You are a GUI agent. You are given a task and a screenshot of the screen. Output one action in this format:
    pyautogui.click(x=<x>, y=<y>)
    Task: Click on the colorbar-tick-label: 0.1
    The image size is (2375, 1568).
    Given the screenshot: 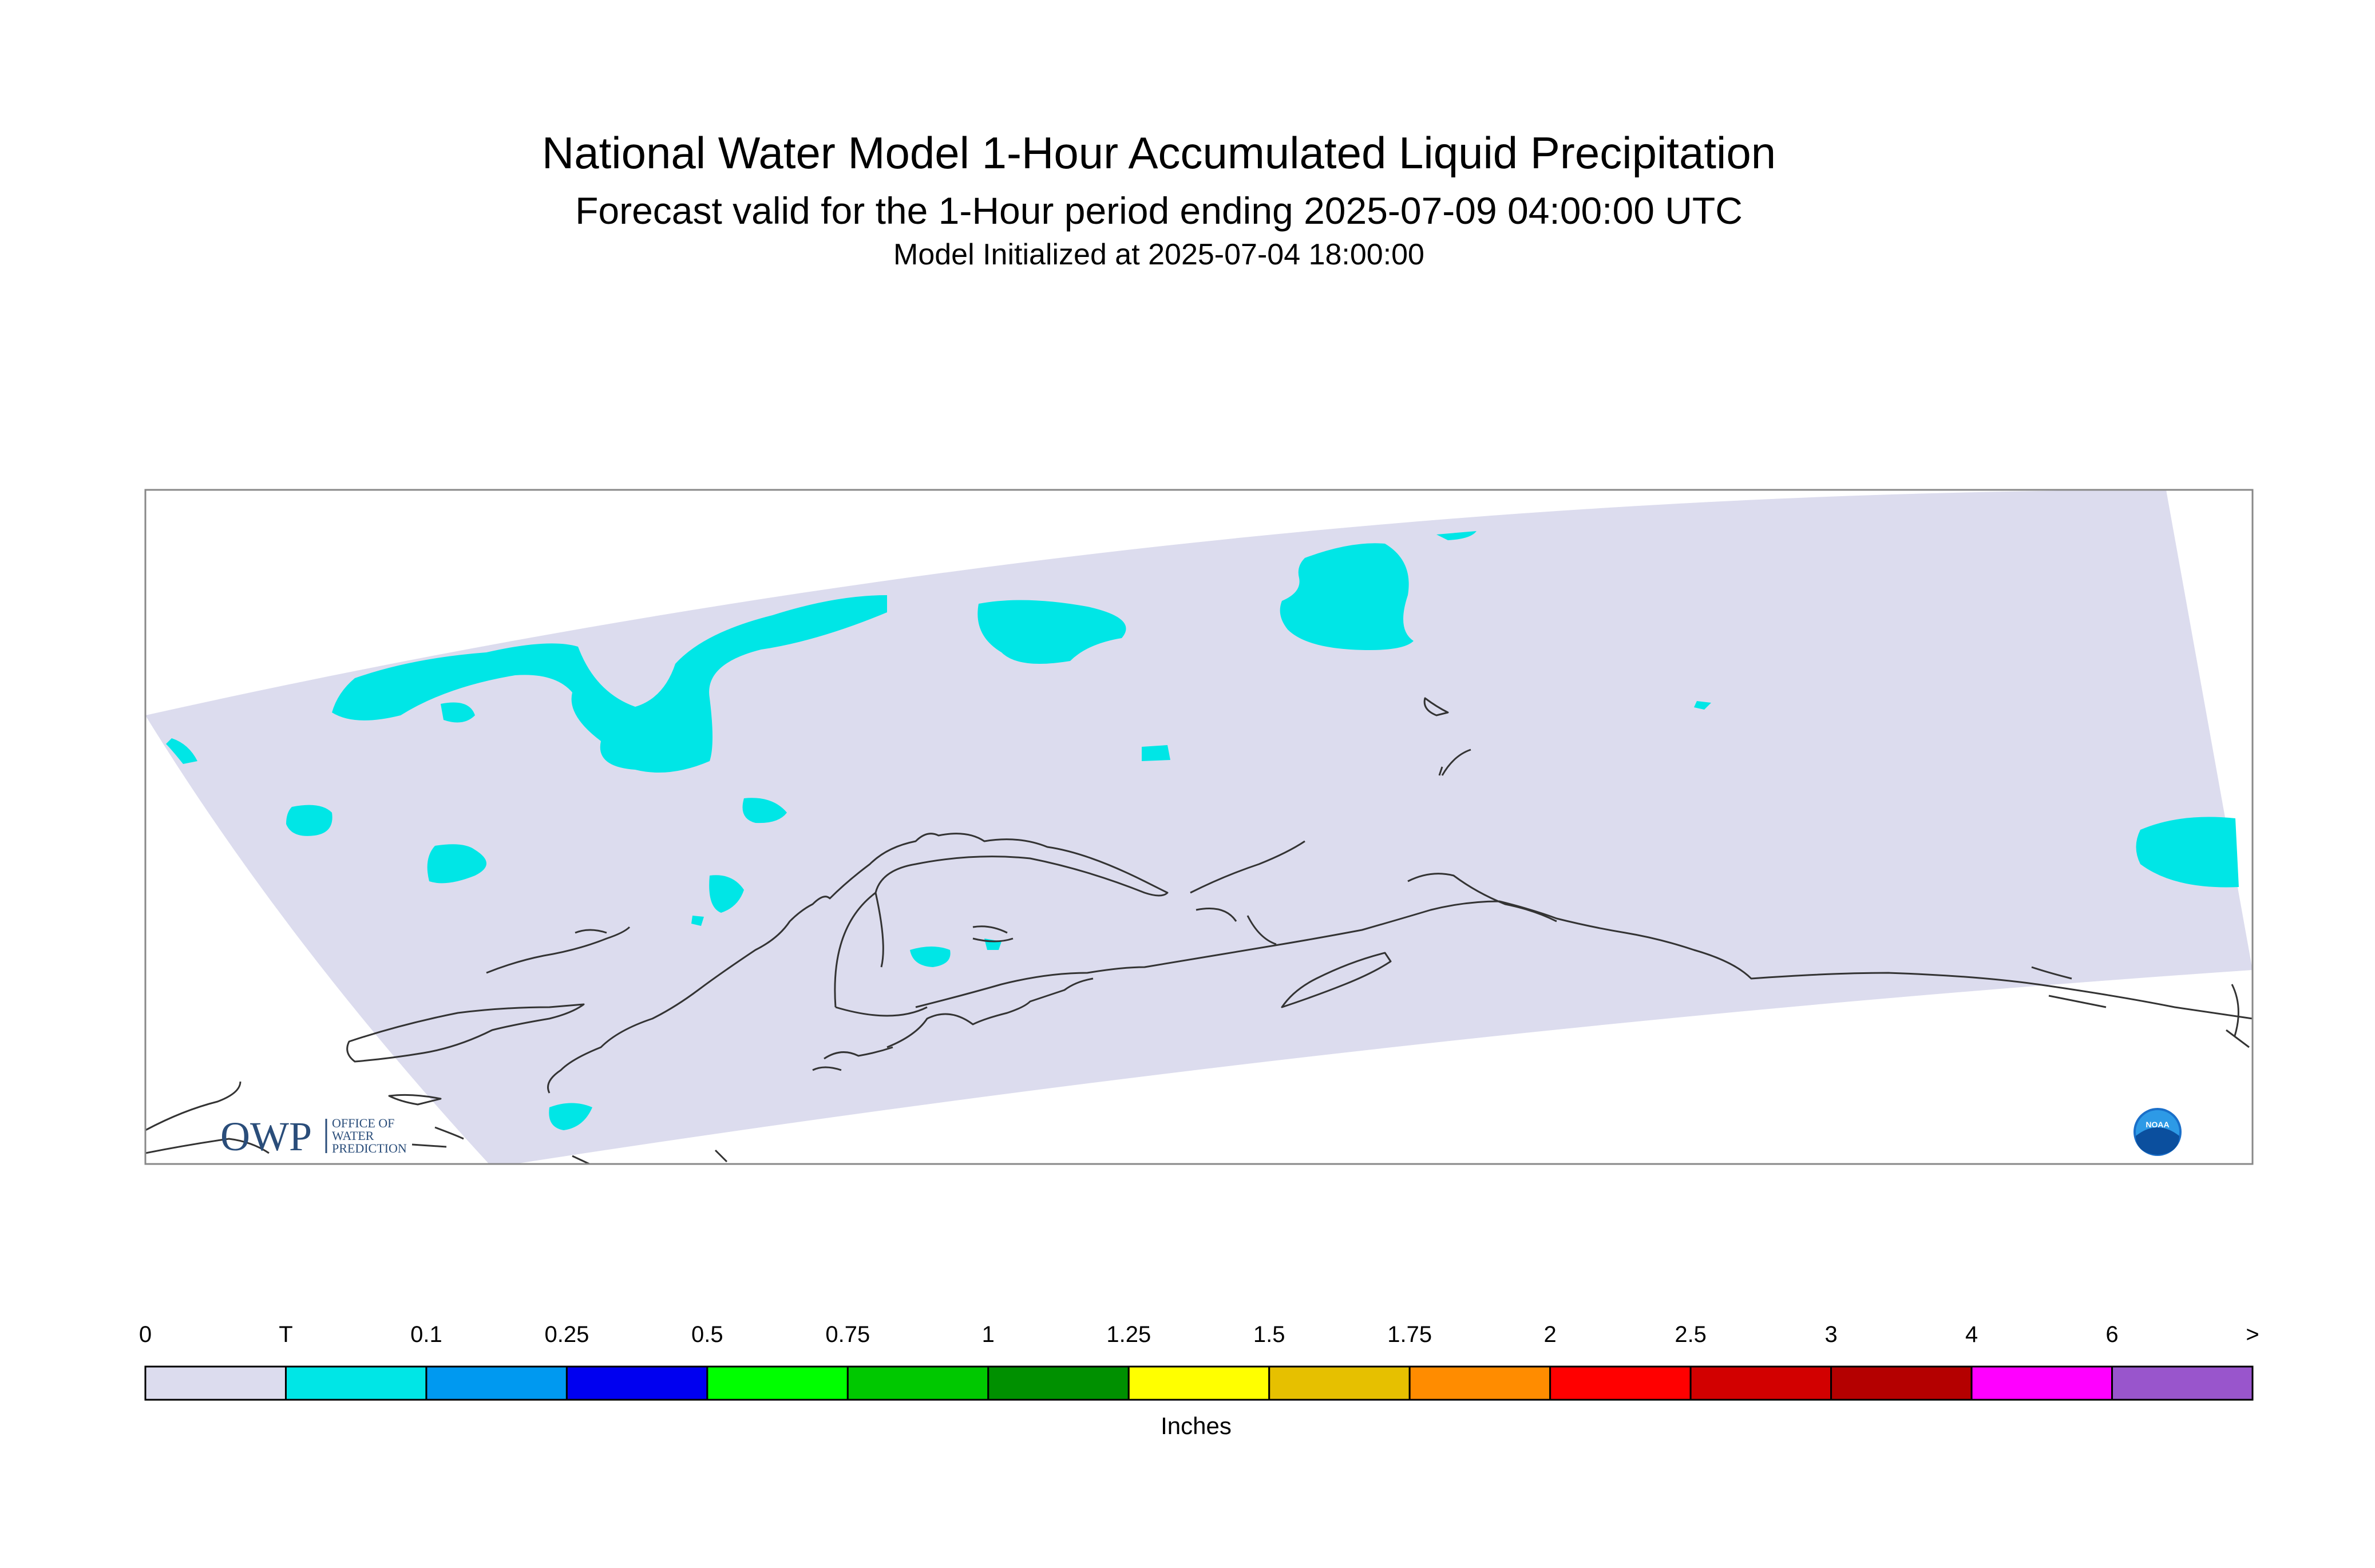 What is the action you would take?
    pyautogui.click(x=426, y=1334)
    